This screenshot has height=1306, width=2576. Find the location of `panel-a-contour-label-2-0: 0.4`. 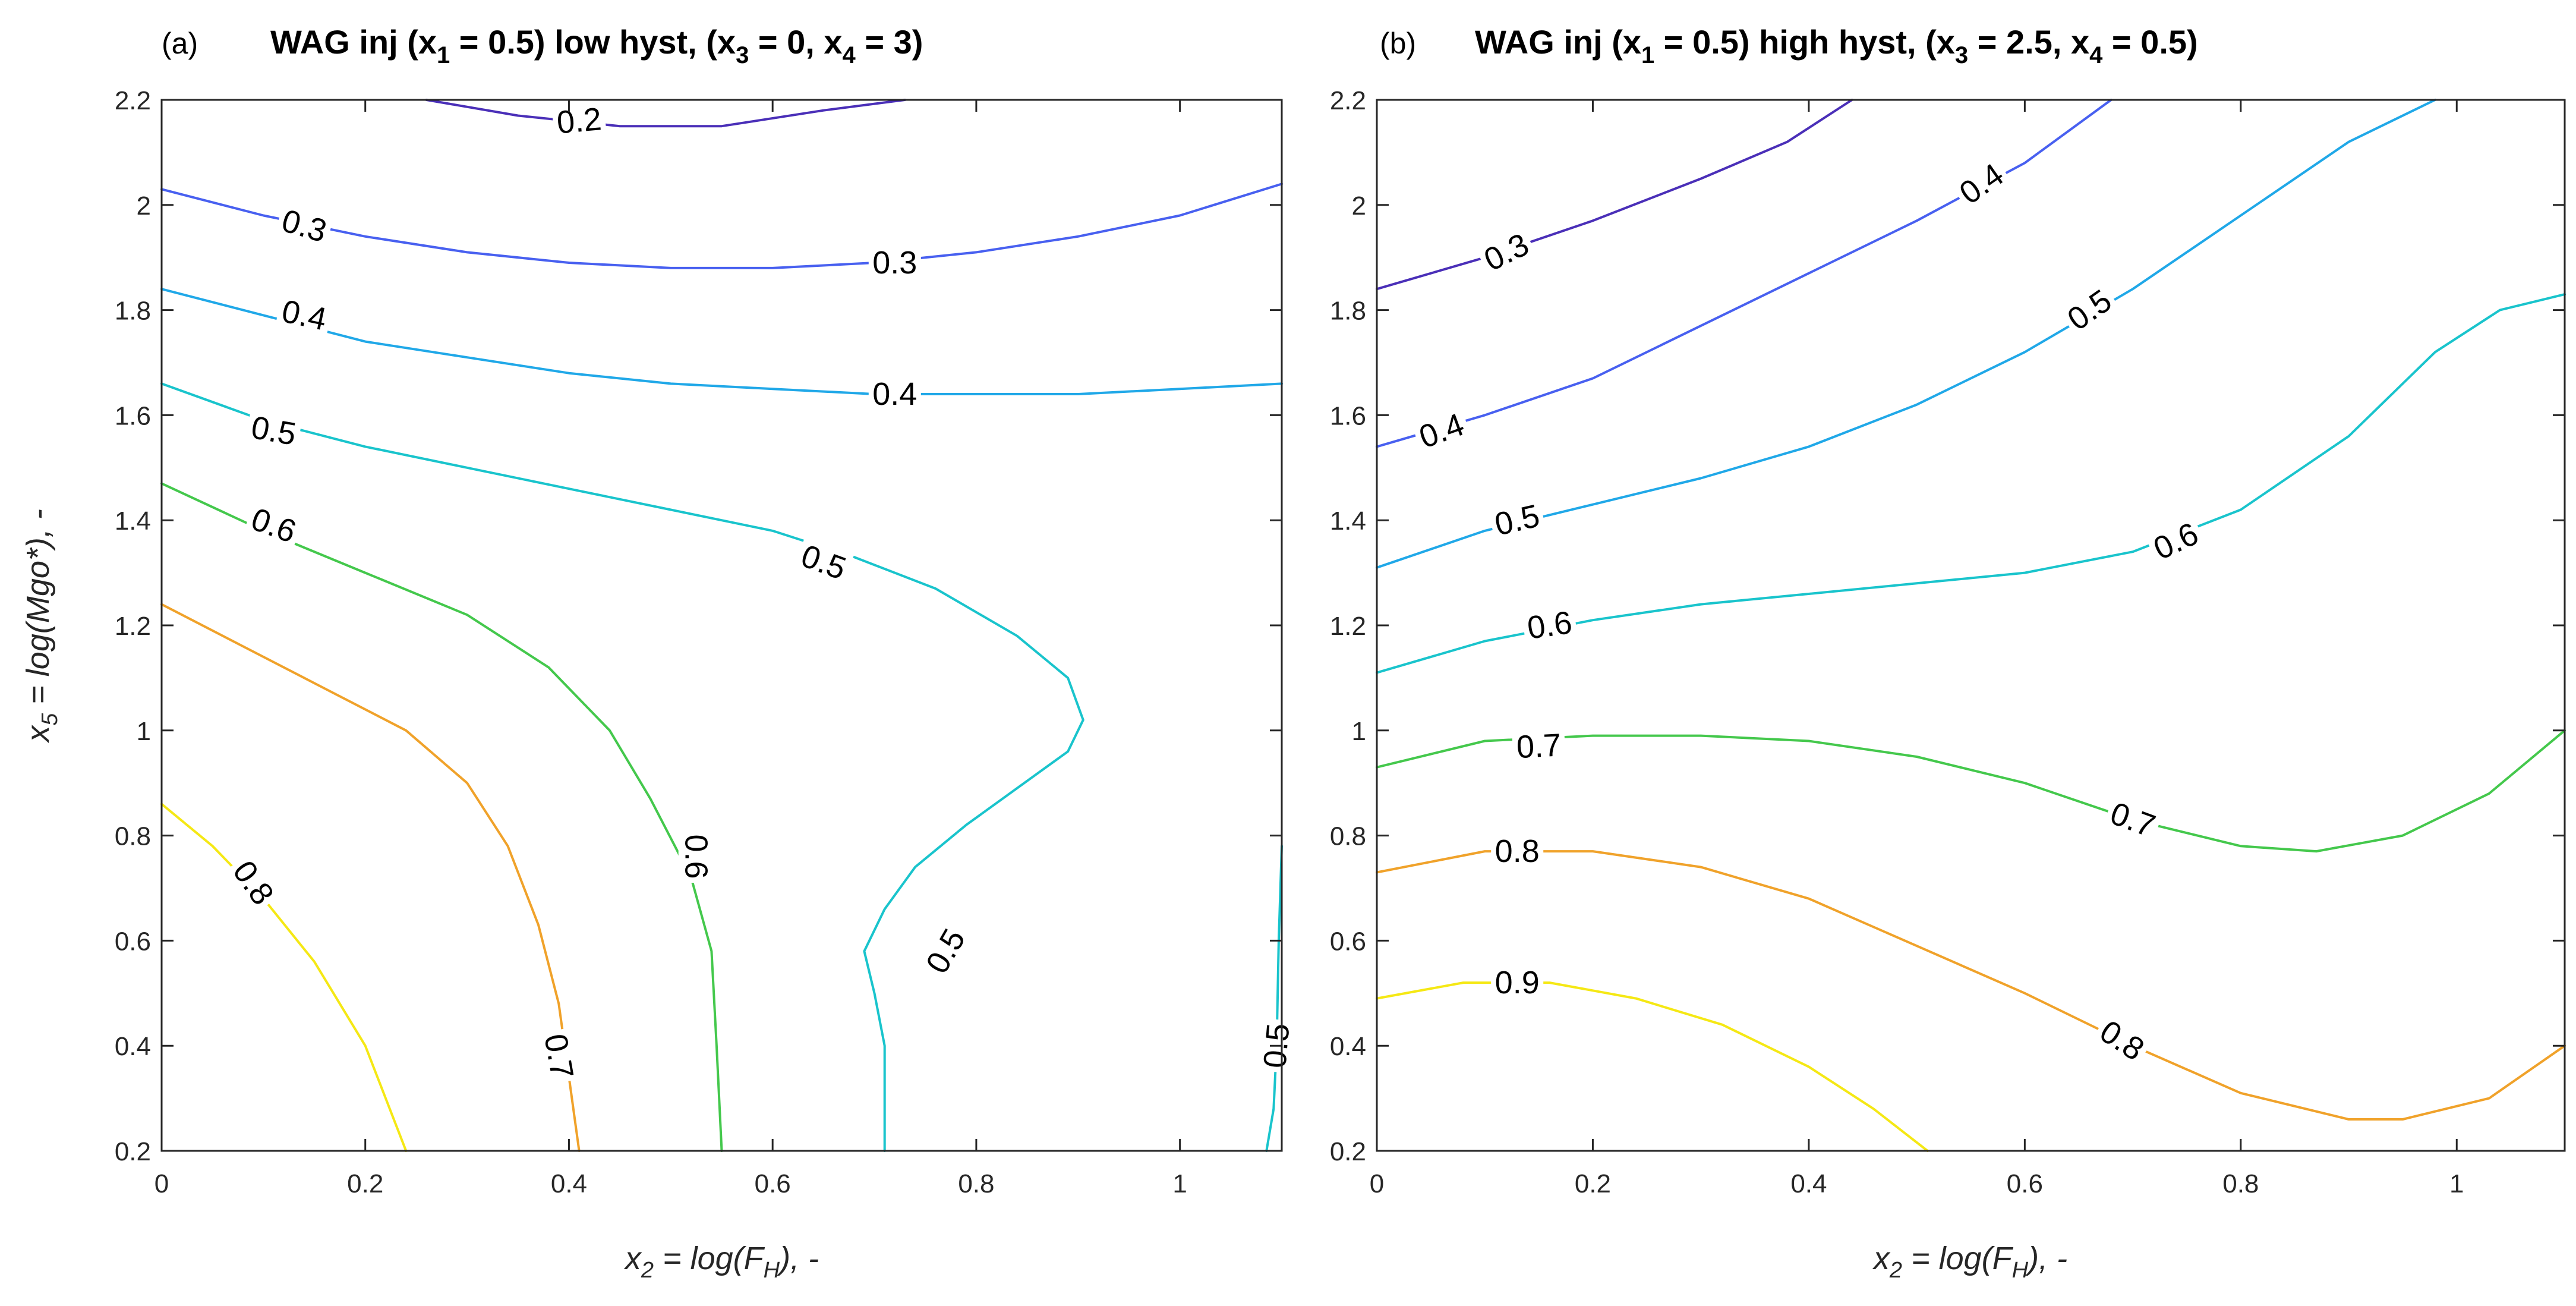

panel-a-contour-label-2-0: 0.4 is located at coordinates (305, 315).